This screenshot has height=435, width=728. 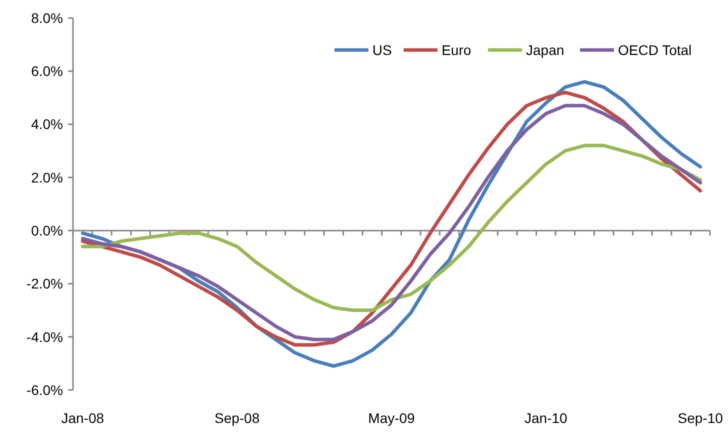 I want to click on y-tick-label: -6.0%, so click(x=44, y=390).